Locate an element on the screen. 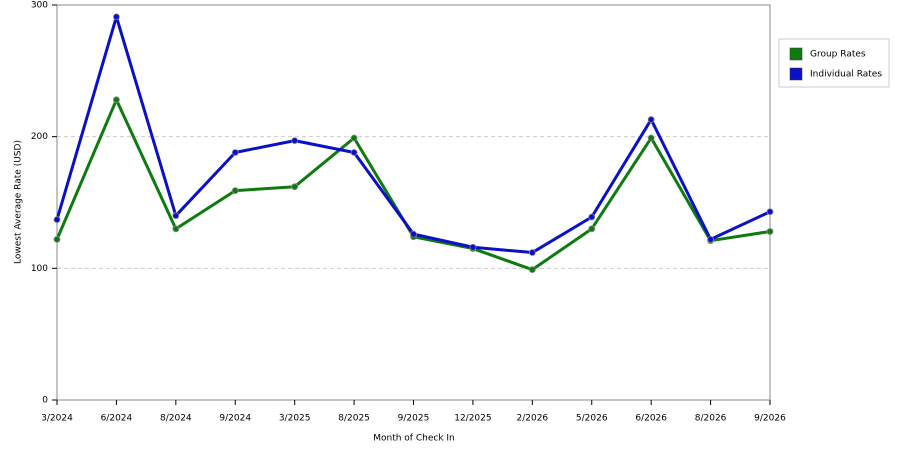 The width and height of the screenshot is (900, 450). x-tick-label: 8/2025 is located at coordinates (354, 419).